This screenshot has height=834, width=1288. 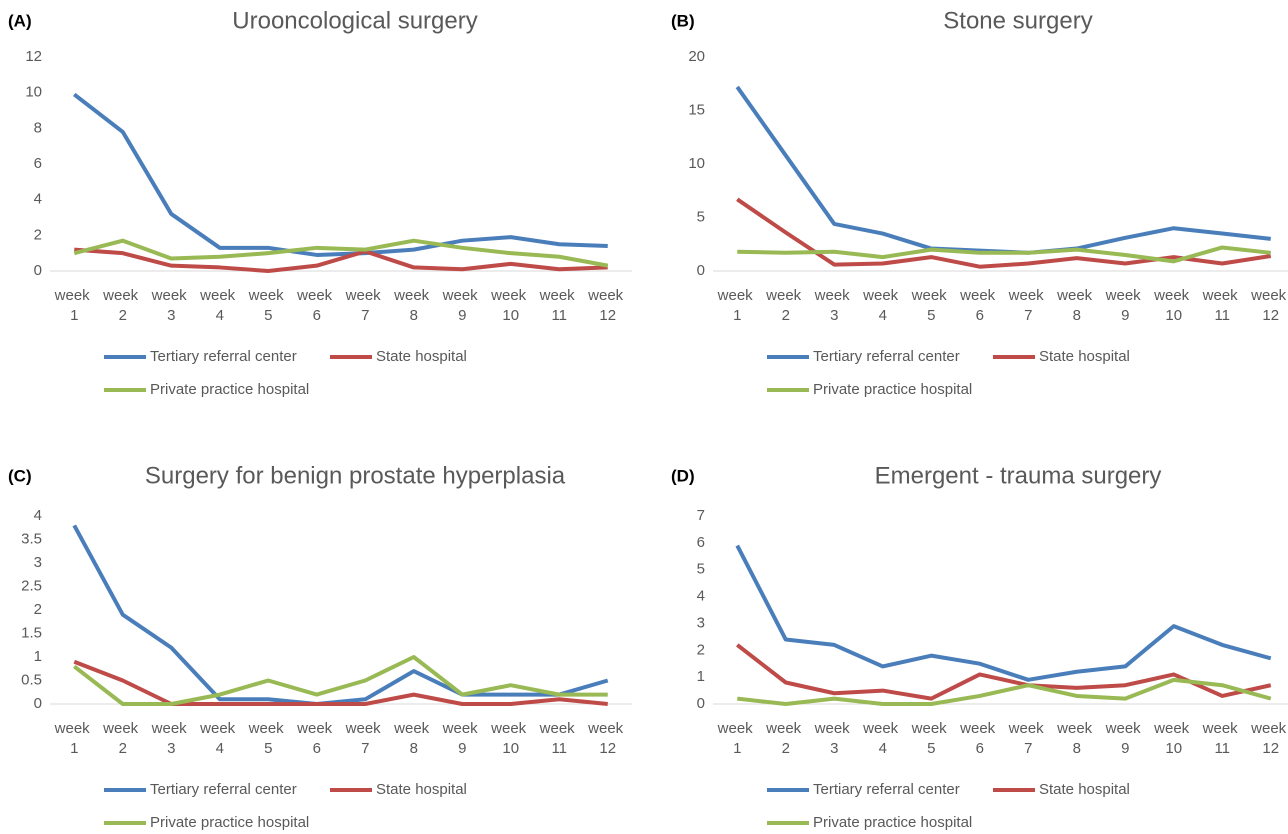 What do you see at coordinates (38, 127) in the screenshot?
I see `y-tick-label: 8` at bounding box center [38, 127].